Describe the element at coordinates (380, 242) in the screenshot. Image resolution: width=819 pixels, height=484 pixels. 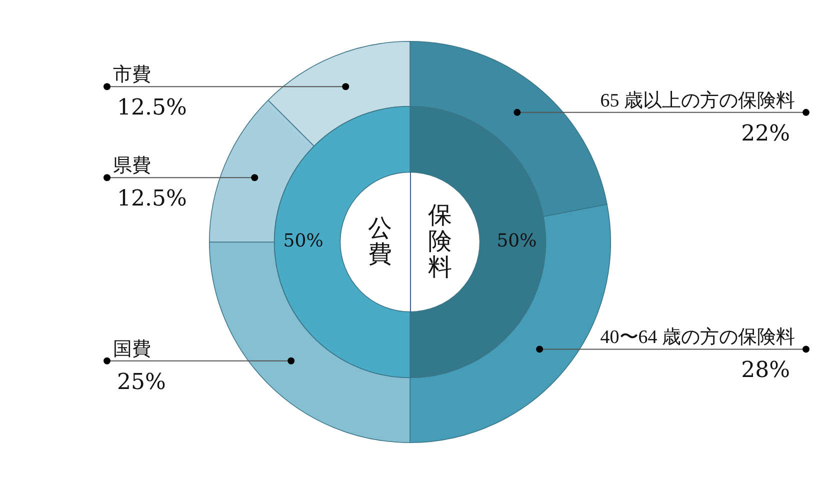
I see `slice-label: 公費` at that location.